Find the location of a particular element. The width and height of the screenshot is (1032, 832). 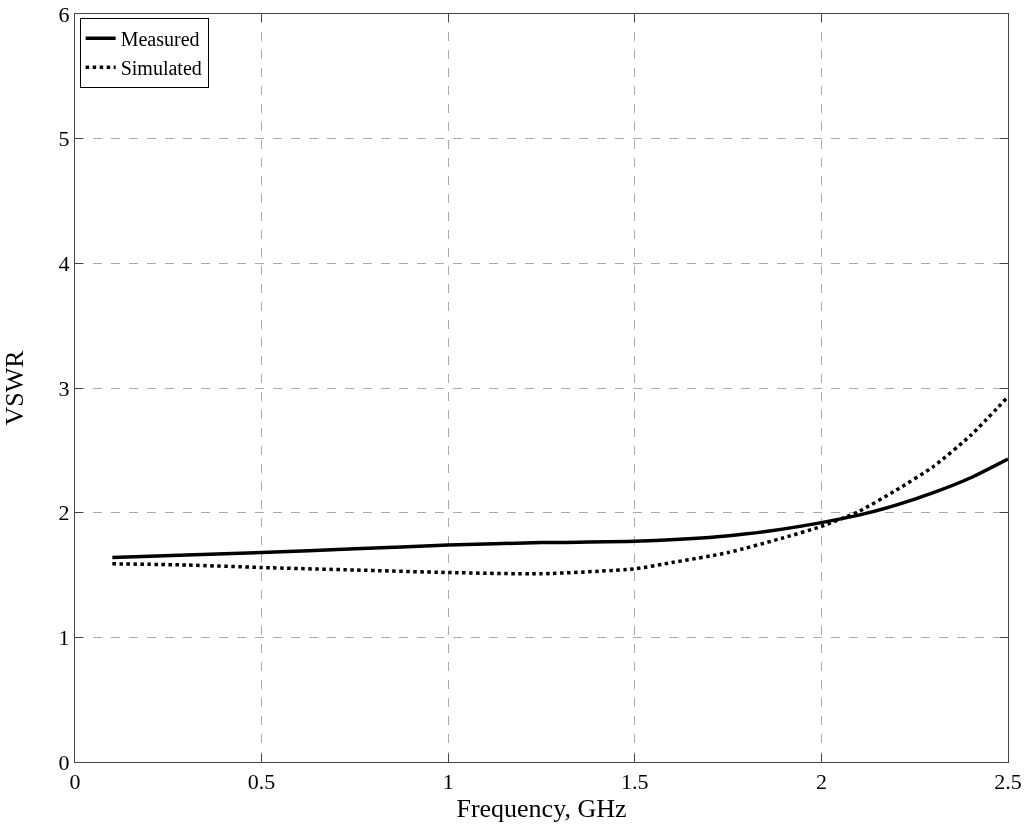

x-tick-label: 2.5 is located at coordinates (1008, 782).